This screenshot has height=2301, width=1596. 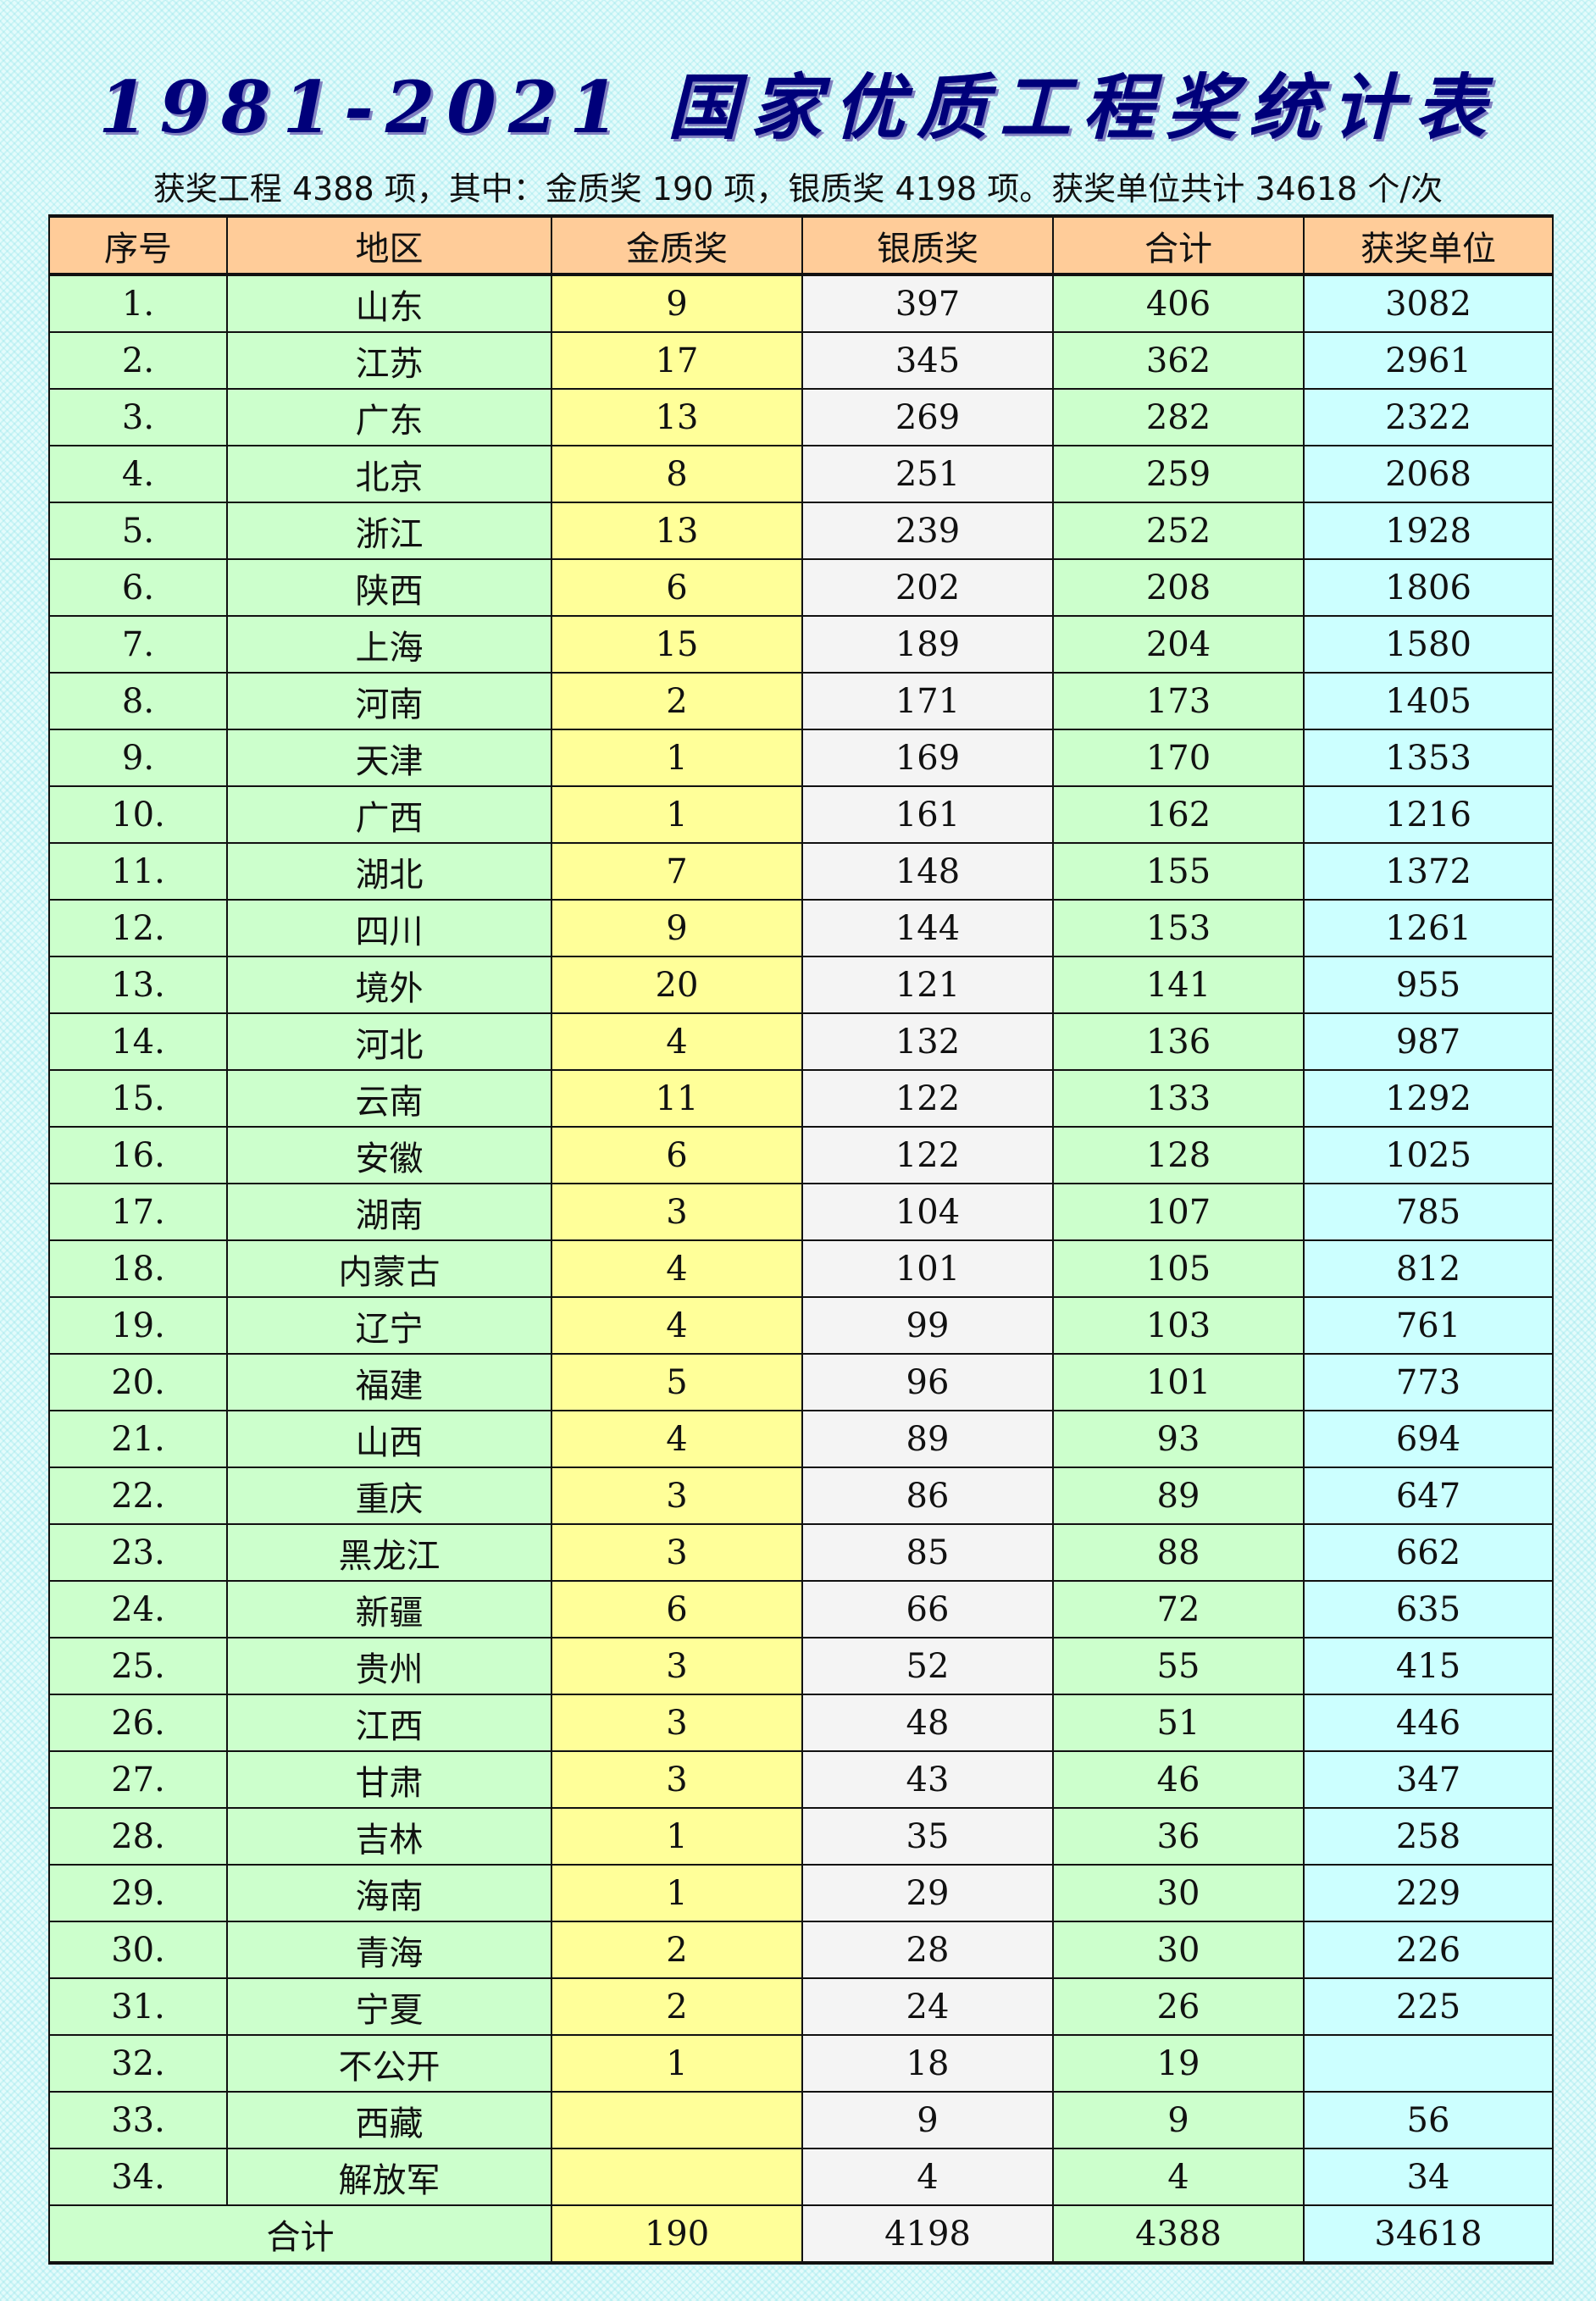 I want to click on cell-units: 647, so click(x=1429, y=1496).